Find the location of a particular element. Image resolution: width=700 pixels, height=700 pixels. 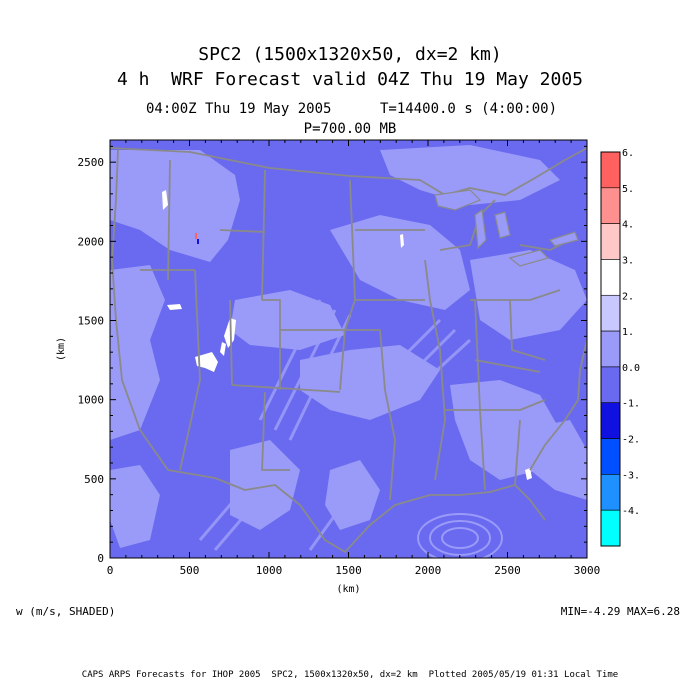

colorbar-label: -1. is located at coordinates (631, 404).